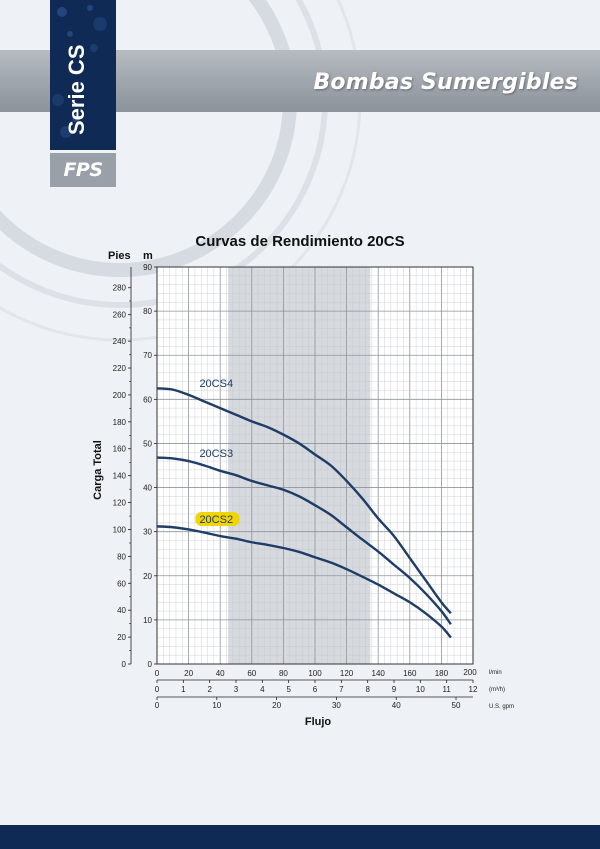 The image size is (600, 849). What do you see at coordinates (501, 707) in the screenshot?
I see `gpm-unit: U.S. gpm` at bounding box center [501, 707].